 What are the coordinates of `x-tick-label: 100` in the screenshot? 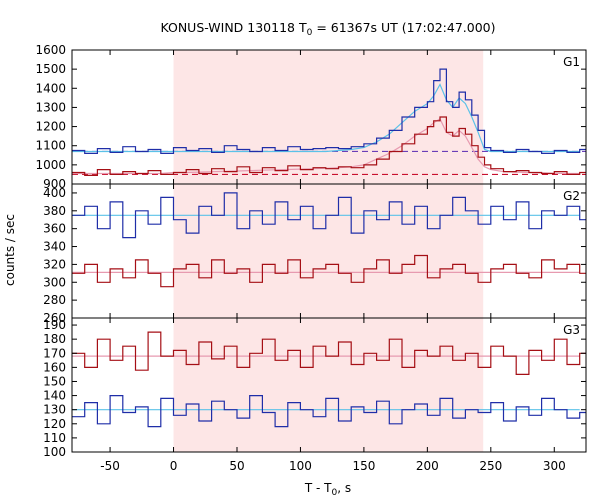 It's located at (300, 466).